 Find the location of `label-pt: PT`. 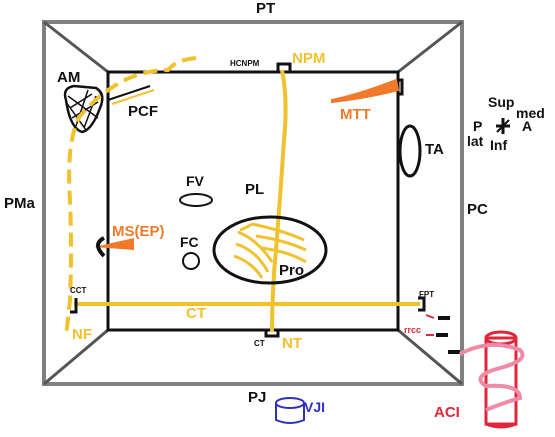

label-pt: PT is located at coordinates (266, 8).